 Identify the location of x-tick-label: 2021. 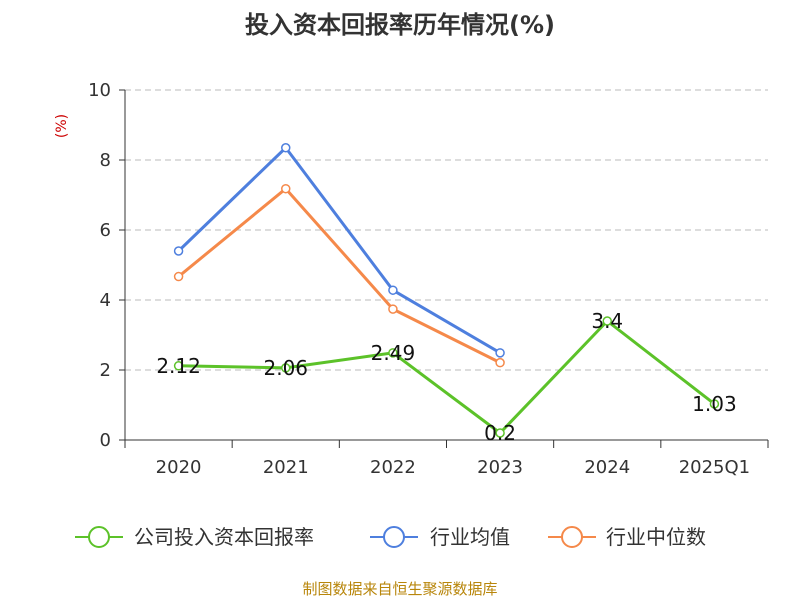
(286, 467).